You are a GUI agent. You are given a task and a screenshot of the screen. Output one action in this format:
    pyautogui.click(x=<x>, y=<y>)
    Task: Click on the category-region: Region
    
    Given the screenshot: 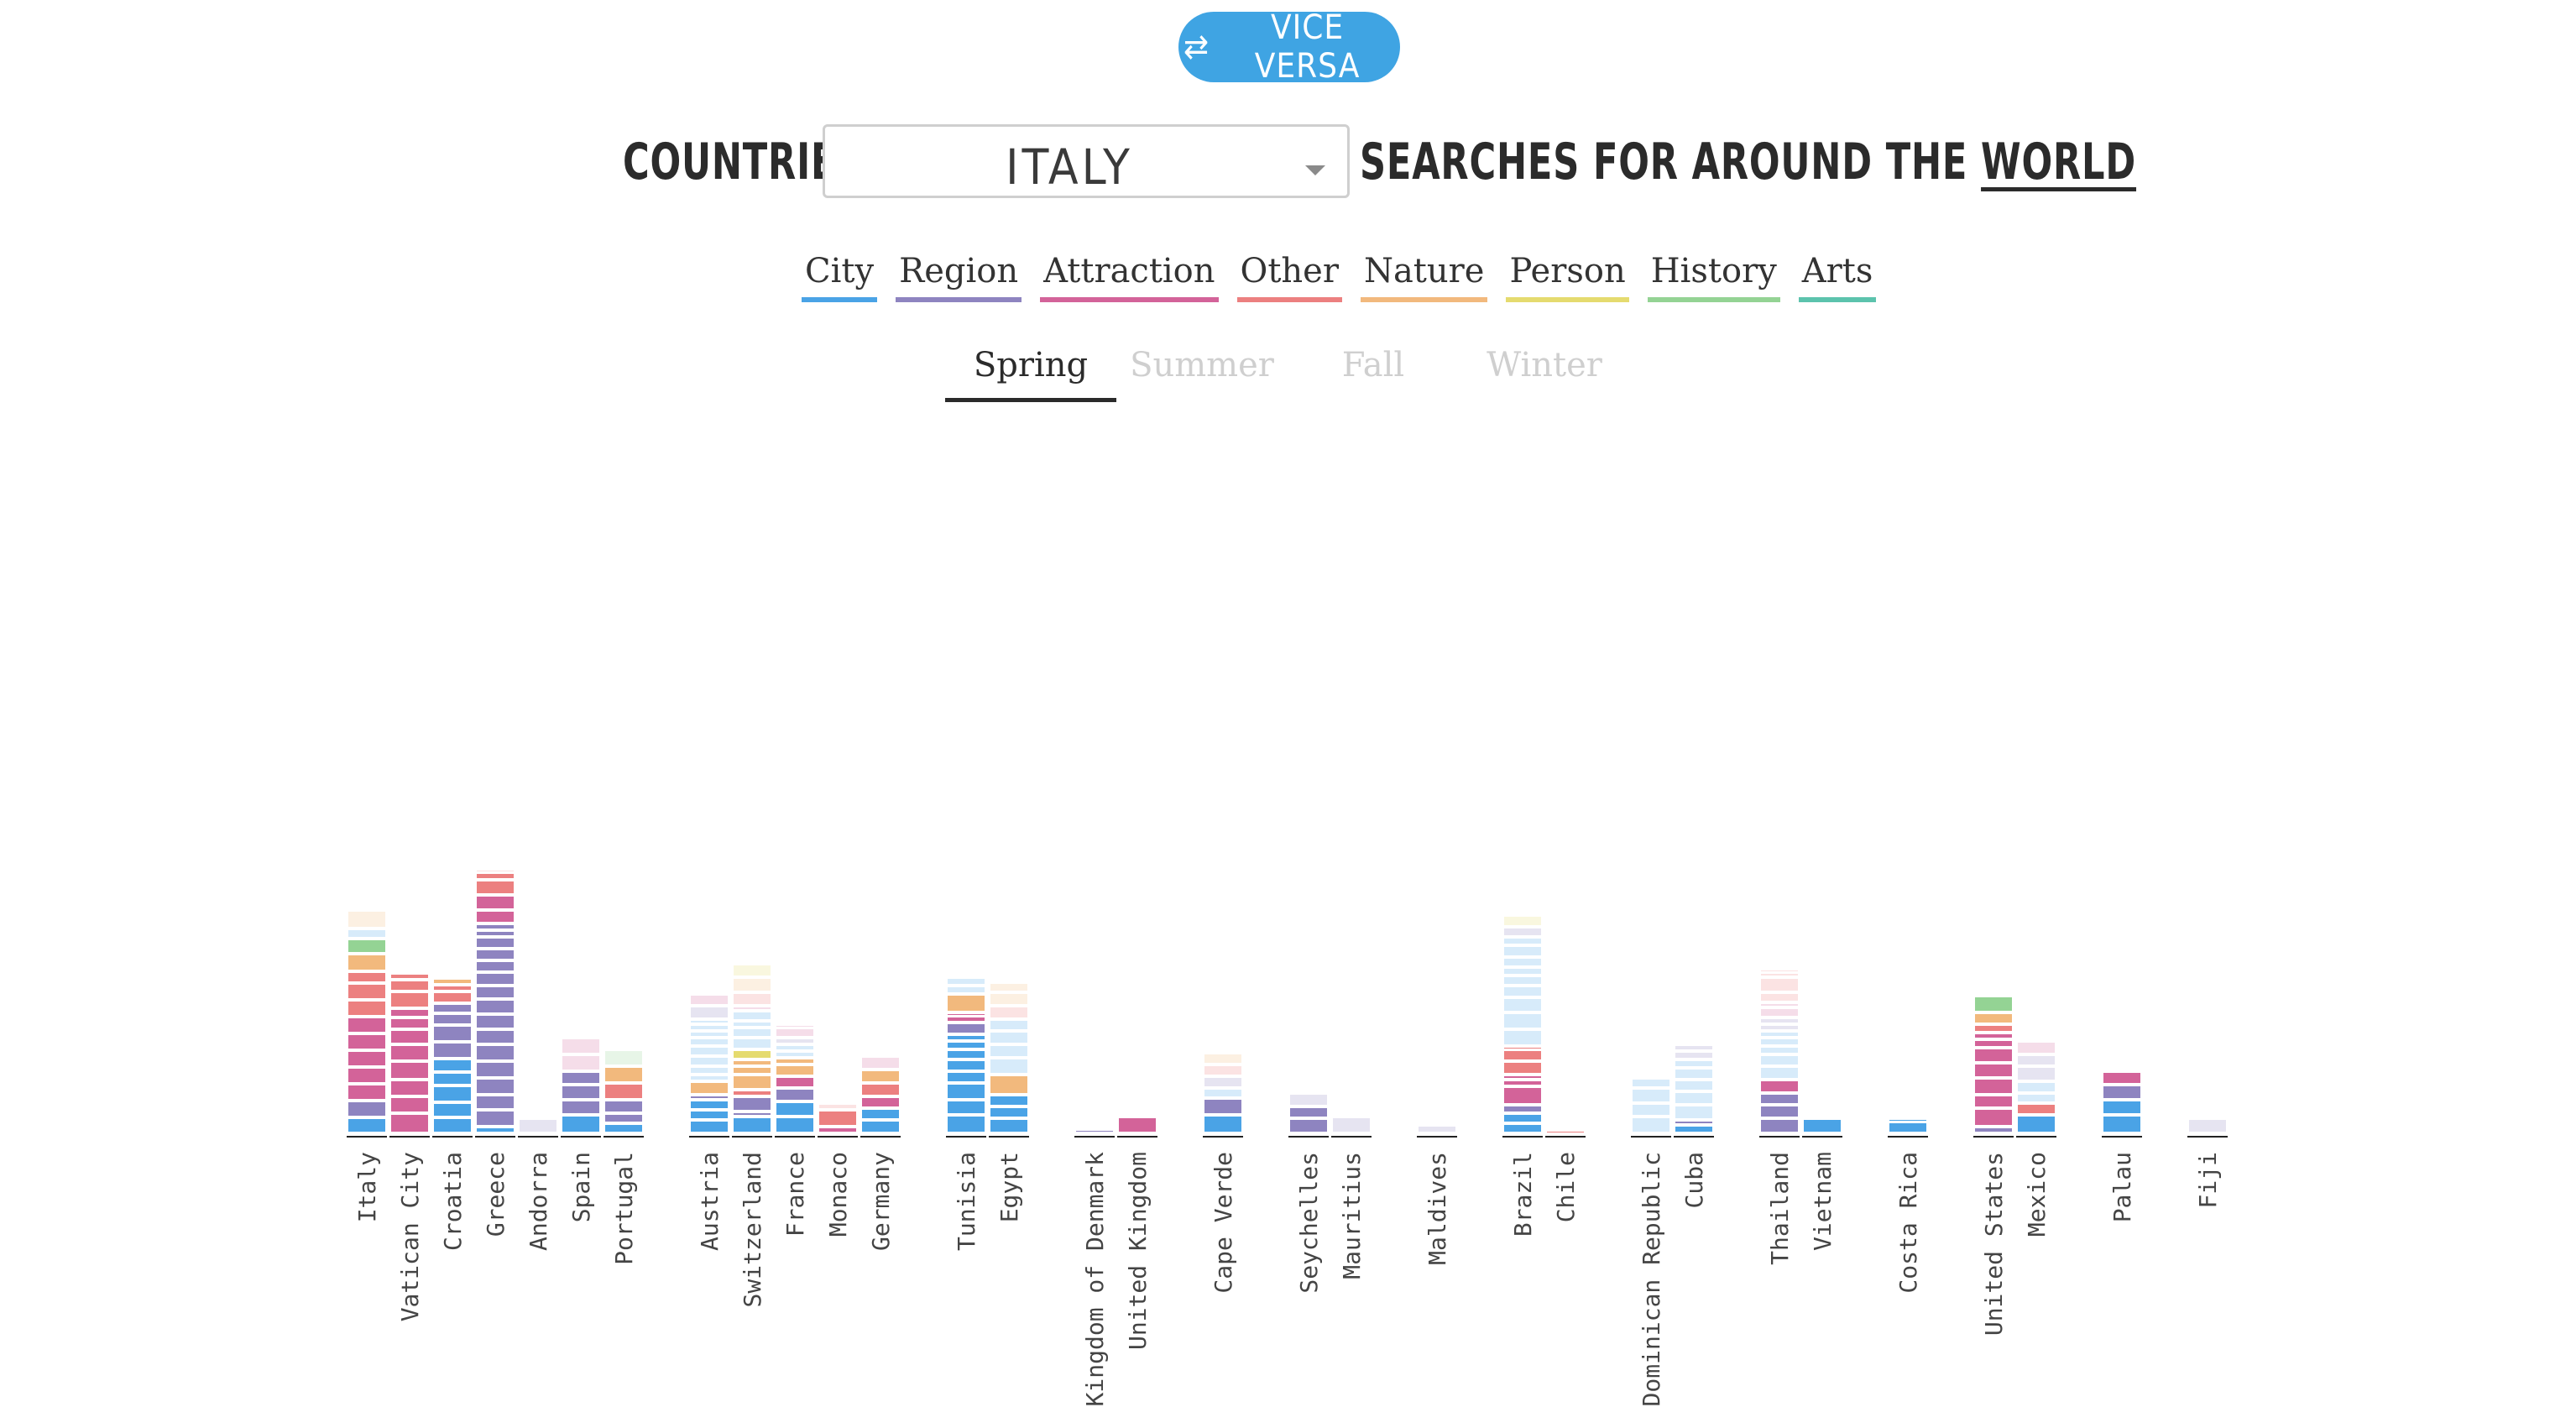 What is the action you would take?
    pyautogui.click(x=959, y=277)
    